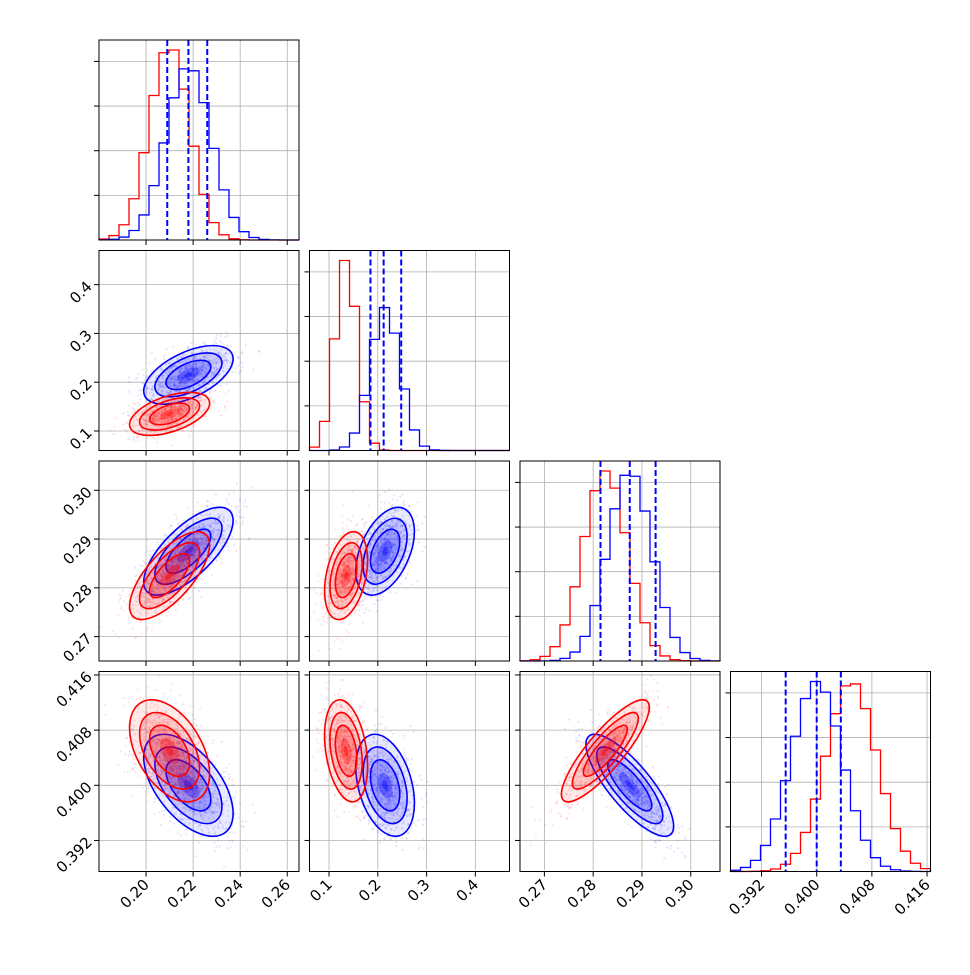  I want to click on x-tick-label: 0.416, so click(912, 897).